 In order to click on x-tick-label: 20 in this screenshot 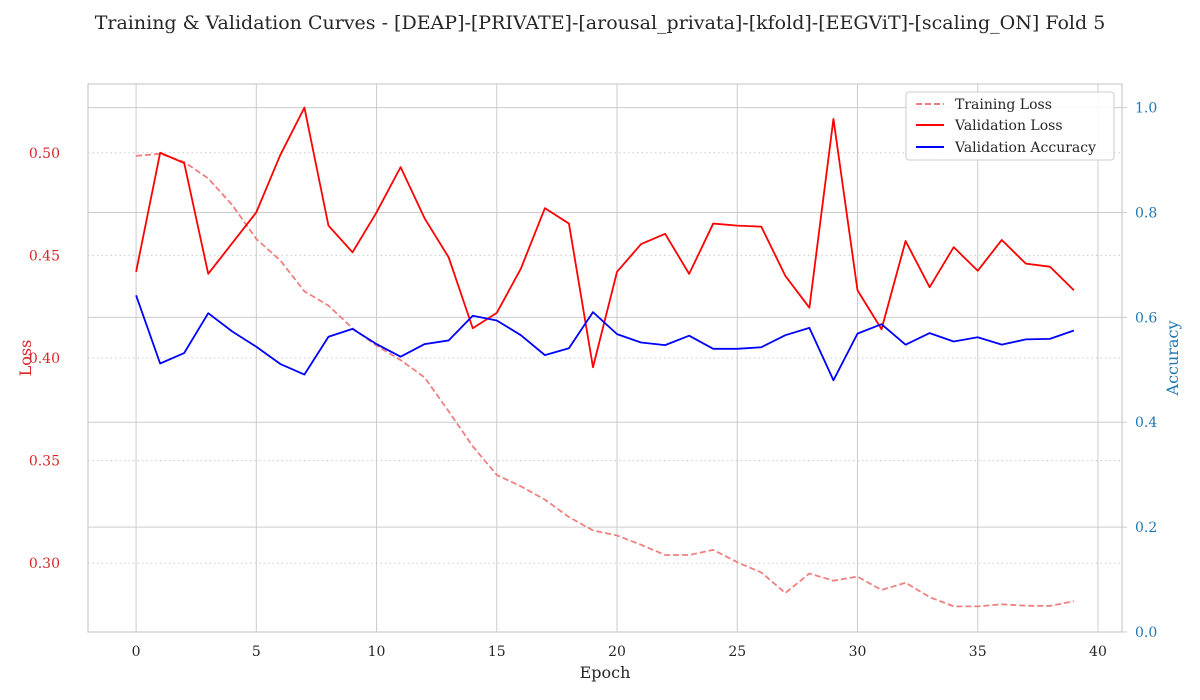, I will do `click(617, 652)`.